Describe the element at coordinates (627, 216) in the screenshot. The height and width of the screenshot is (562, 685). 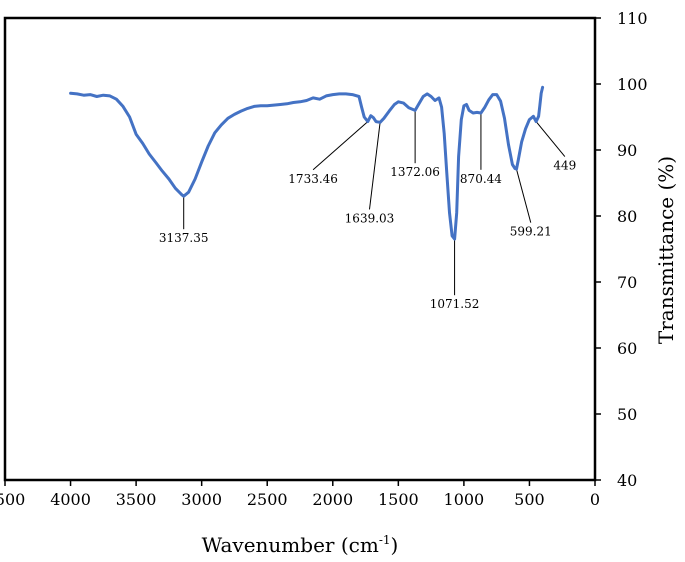
I see `y-tick-label: 80` at that location.